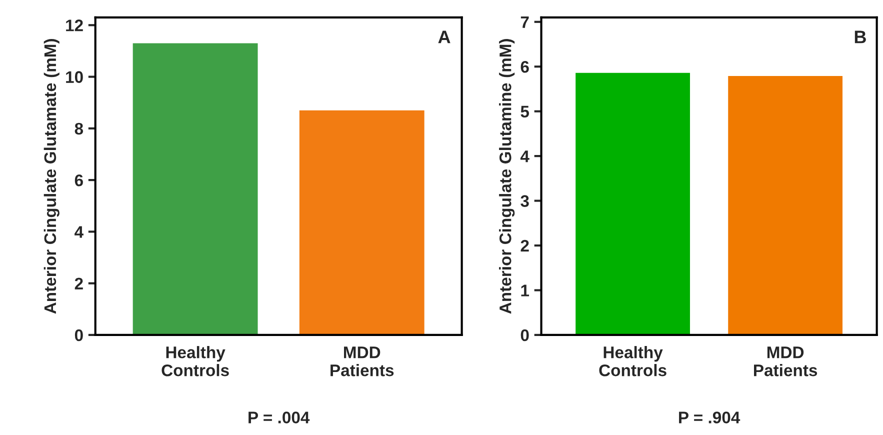  Describe the element at coordinates (52, 176) in the screenshot. I see `y-axis-title: Anterior Cingulate Glutamate (mM)` at that location.